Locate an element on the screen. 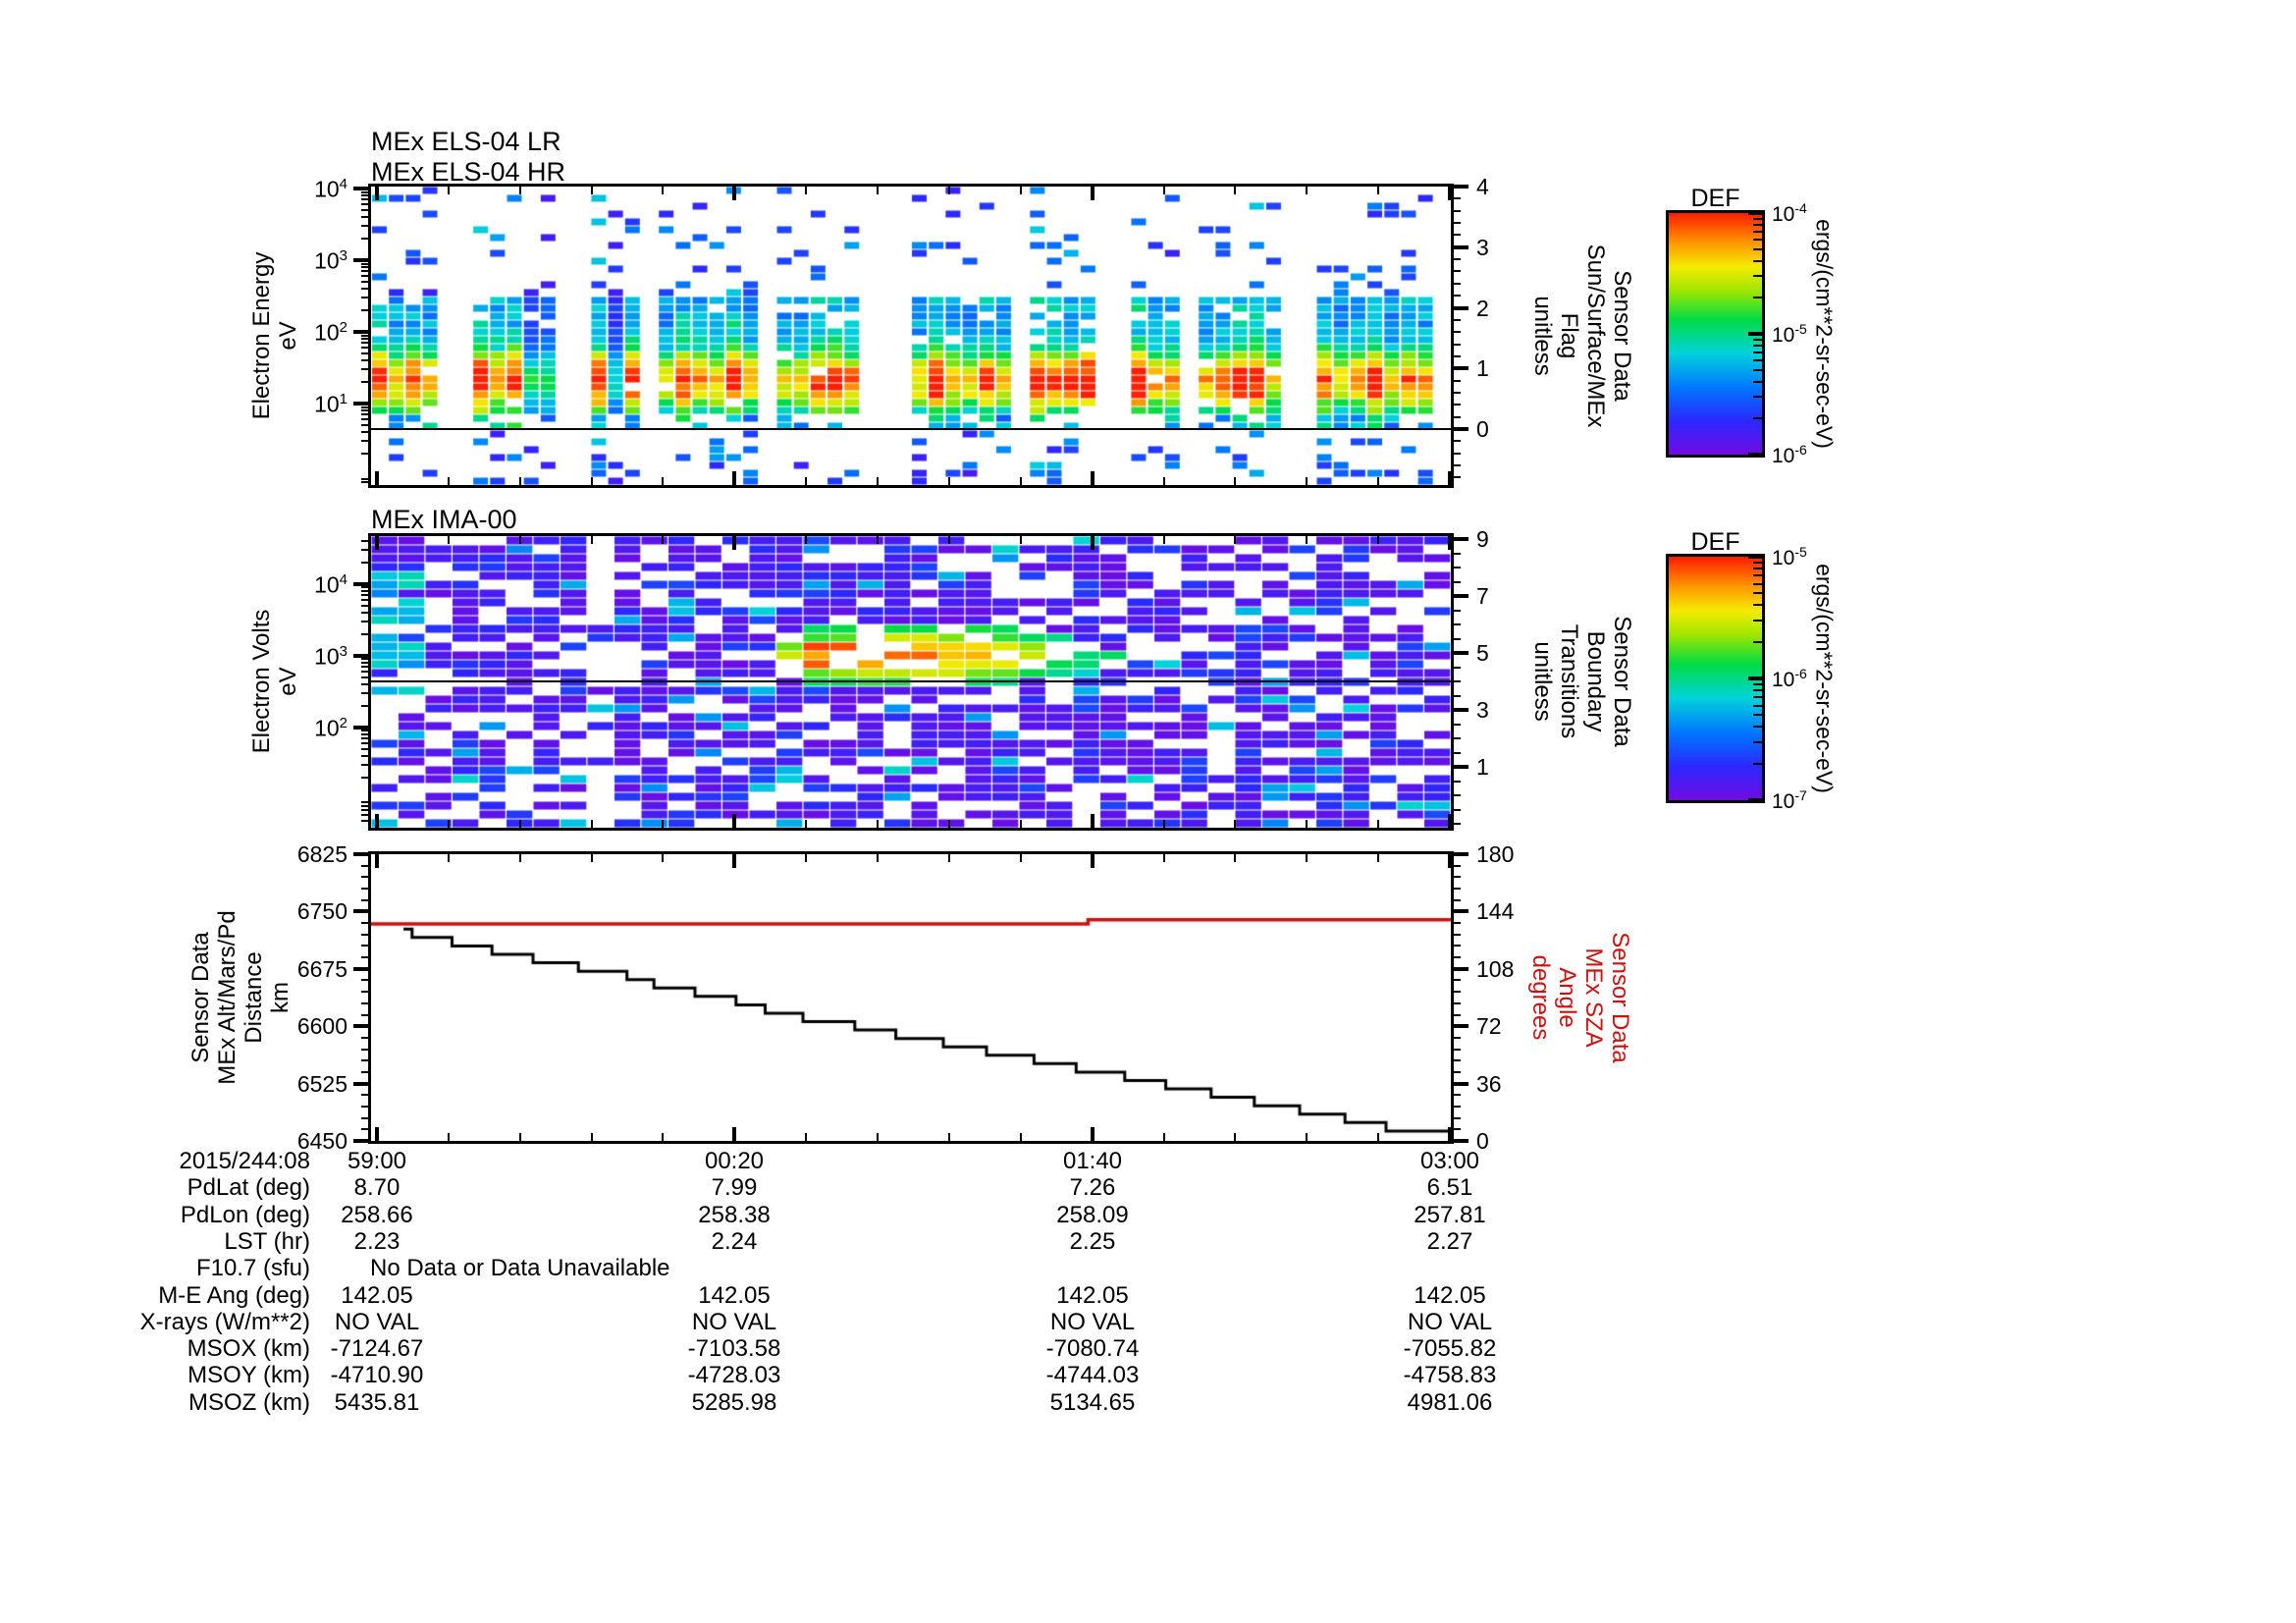  table-cell-value: -4744.03 is located at coordinates (1092, 1376).